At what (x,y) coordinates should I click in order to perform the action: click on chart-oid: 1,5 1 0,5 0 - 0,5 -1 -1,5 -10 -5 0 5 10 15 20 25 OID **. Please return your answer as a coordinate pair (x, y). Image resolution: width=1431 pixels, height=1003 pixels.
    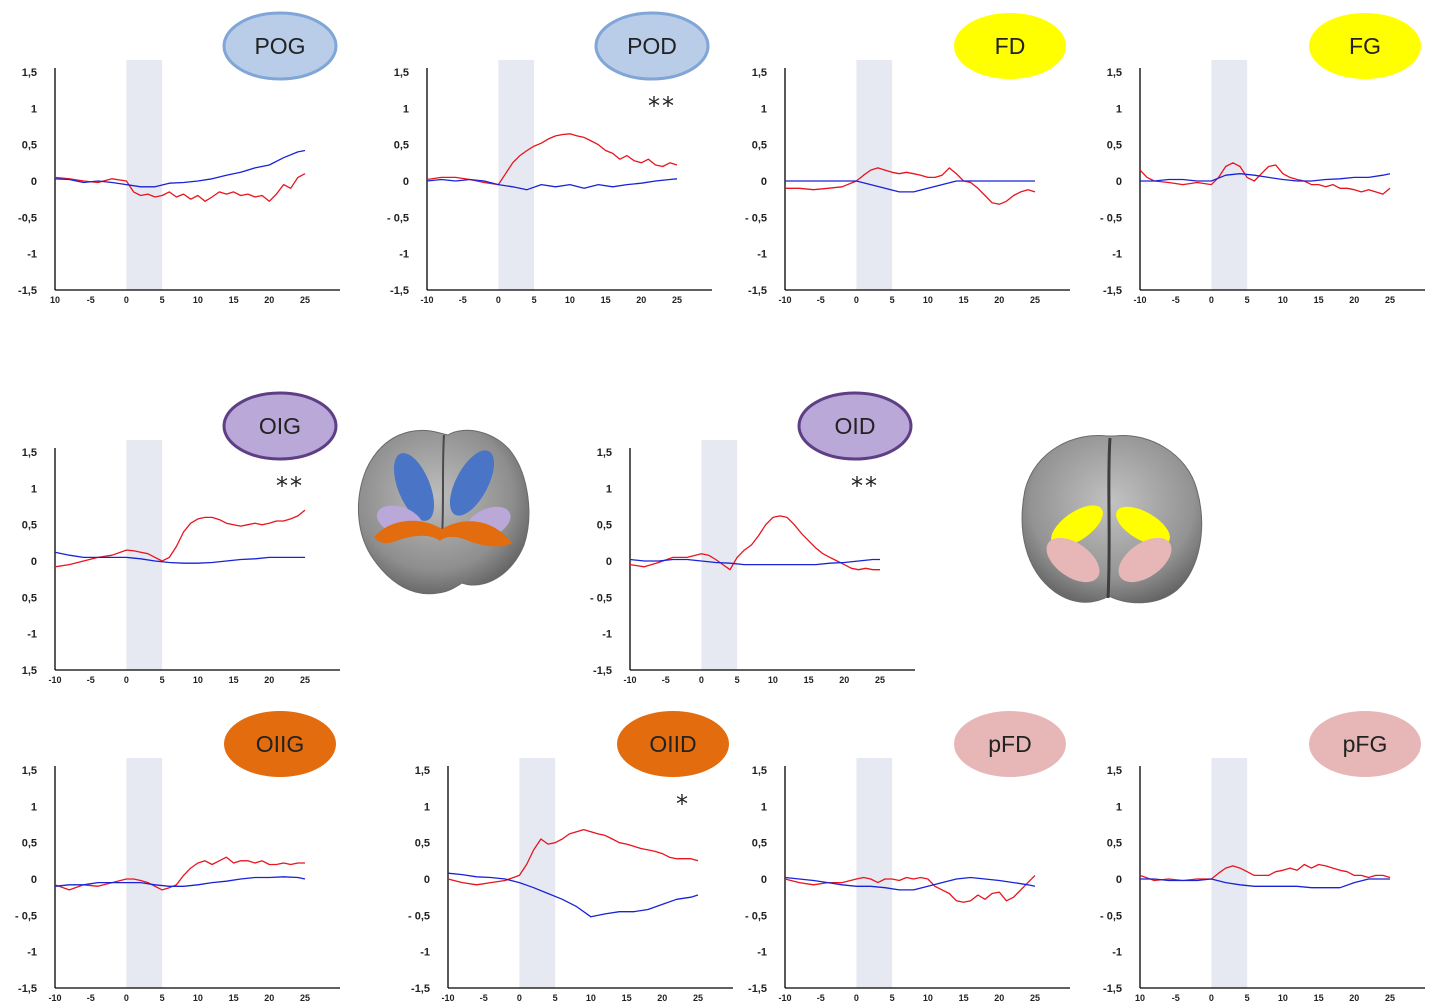
    Looking at the image, I should click on (745, 537).